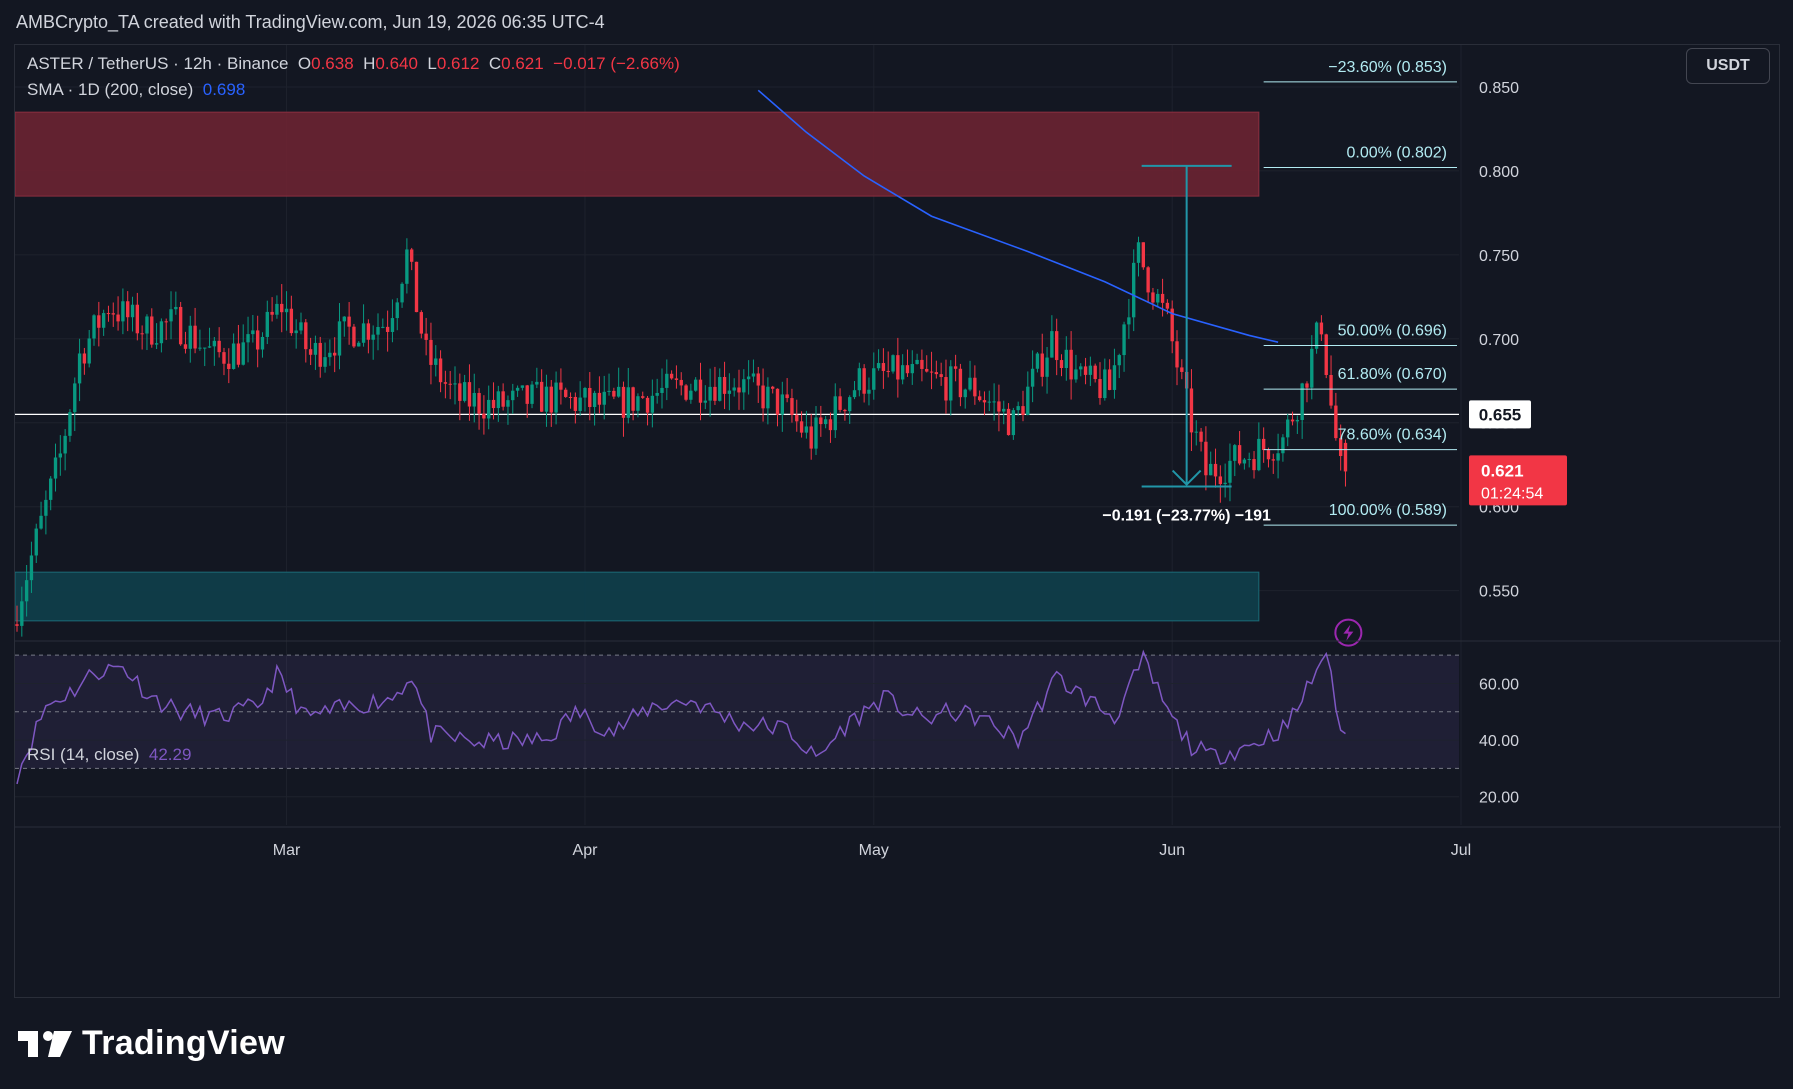  What do you see at coordinates (1499, 798) in the screenshot?
I see `rsi-axis-tick: 20.00` at bounding box center [1499, 798].